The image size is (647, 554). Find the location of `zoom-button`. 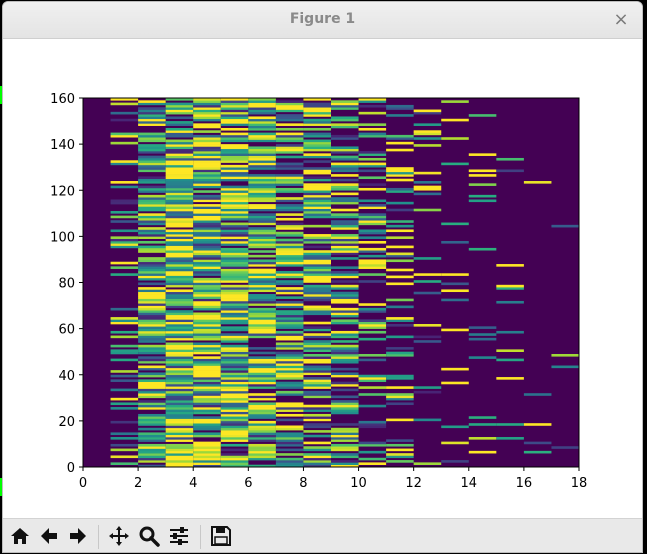

zoom-button is located at coordinates (149, 536).